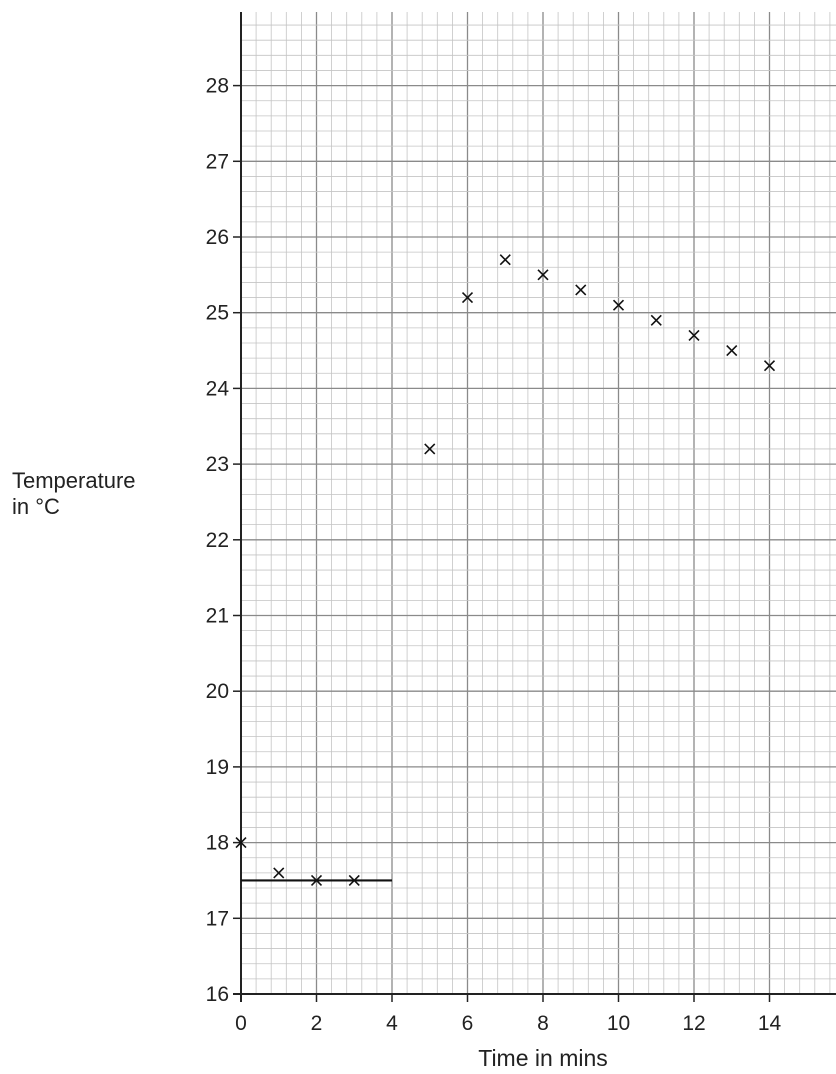 Image resolution: width=836 pixels, height=1074 pixels. I want to click on y-tick-label: 26, so click(217, 237).